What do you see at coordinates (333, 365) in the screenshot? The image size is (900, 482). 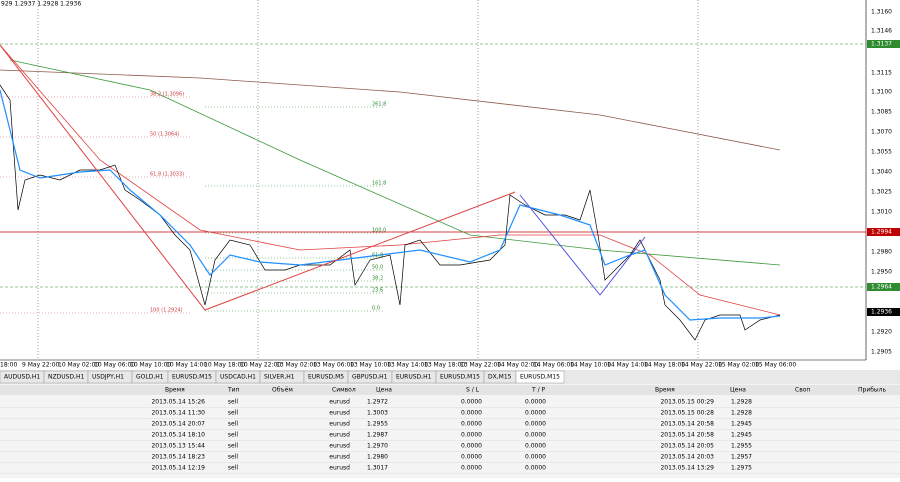 I see `time-label: 13 May 06:00` at bounding box center [333, 365].